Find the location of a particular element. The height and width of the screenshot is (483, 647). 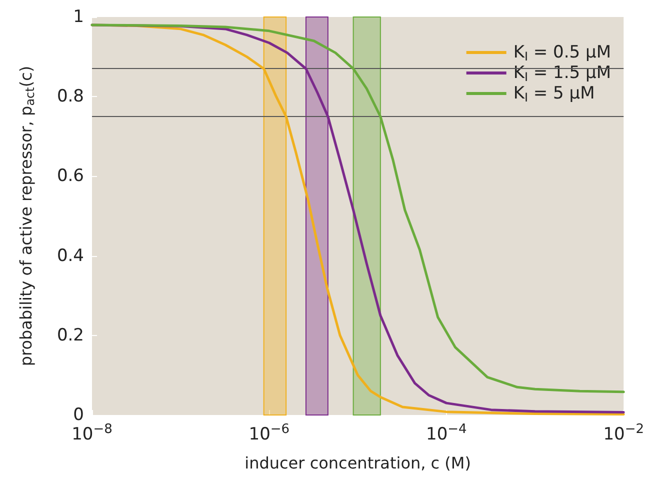

y-tick-label: 0.6 is located at coordinates (70, 176).